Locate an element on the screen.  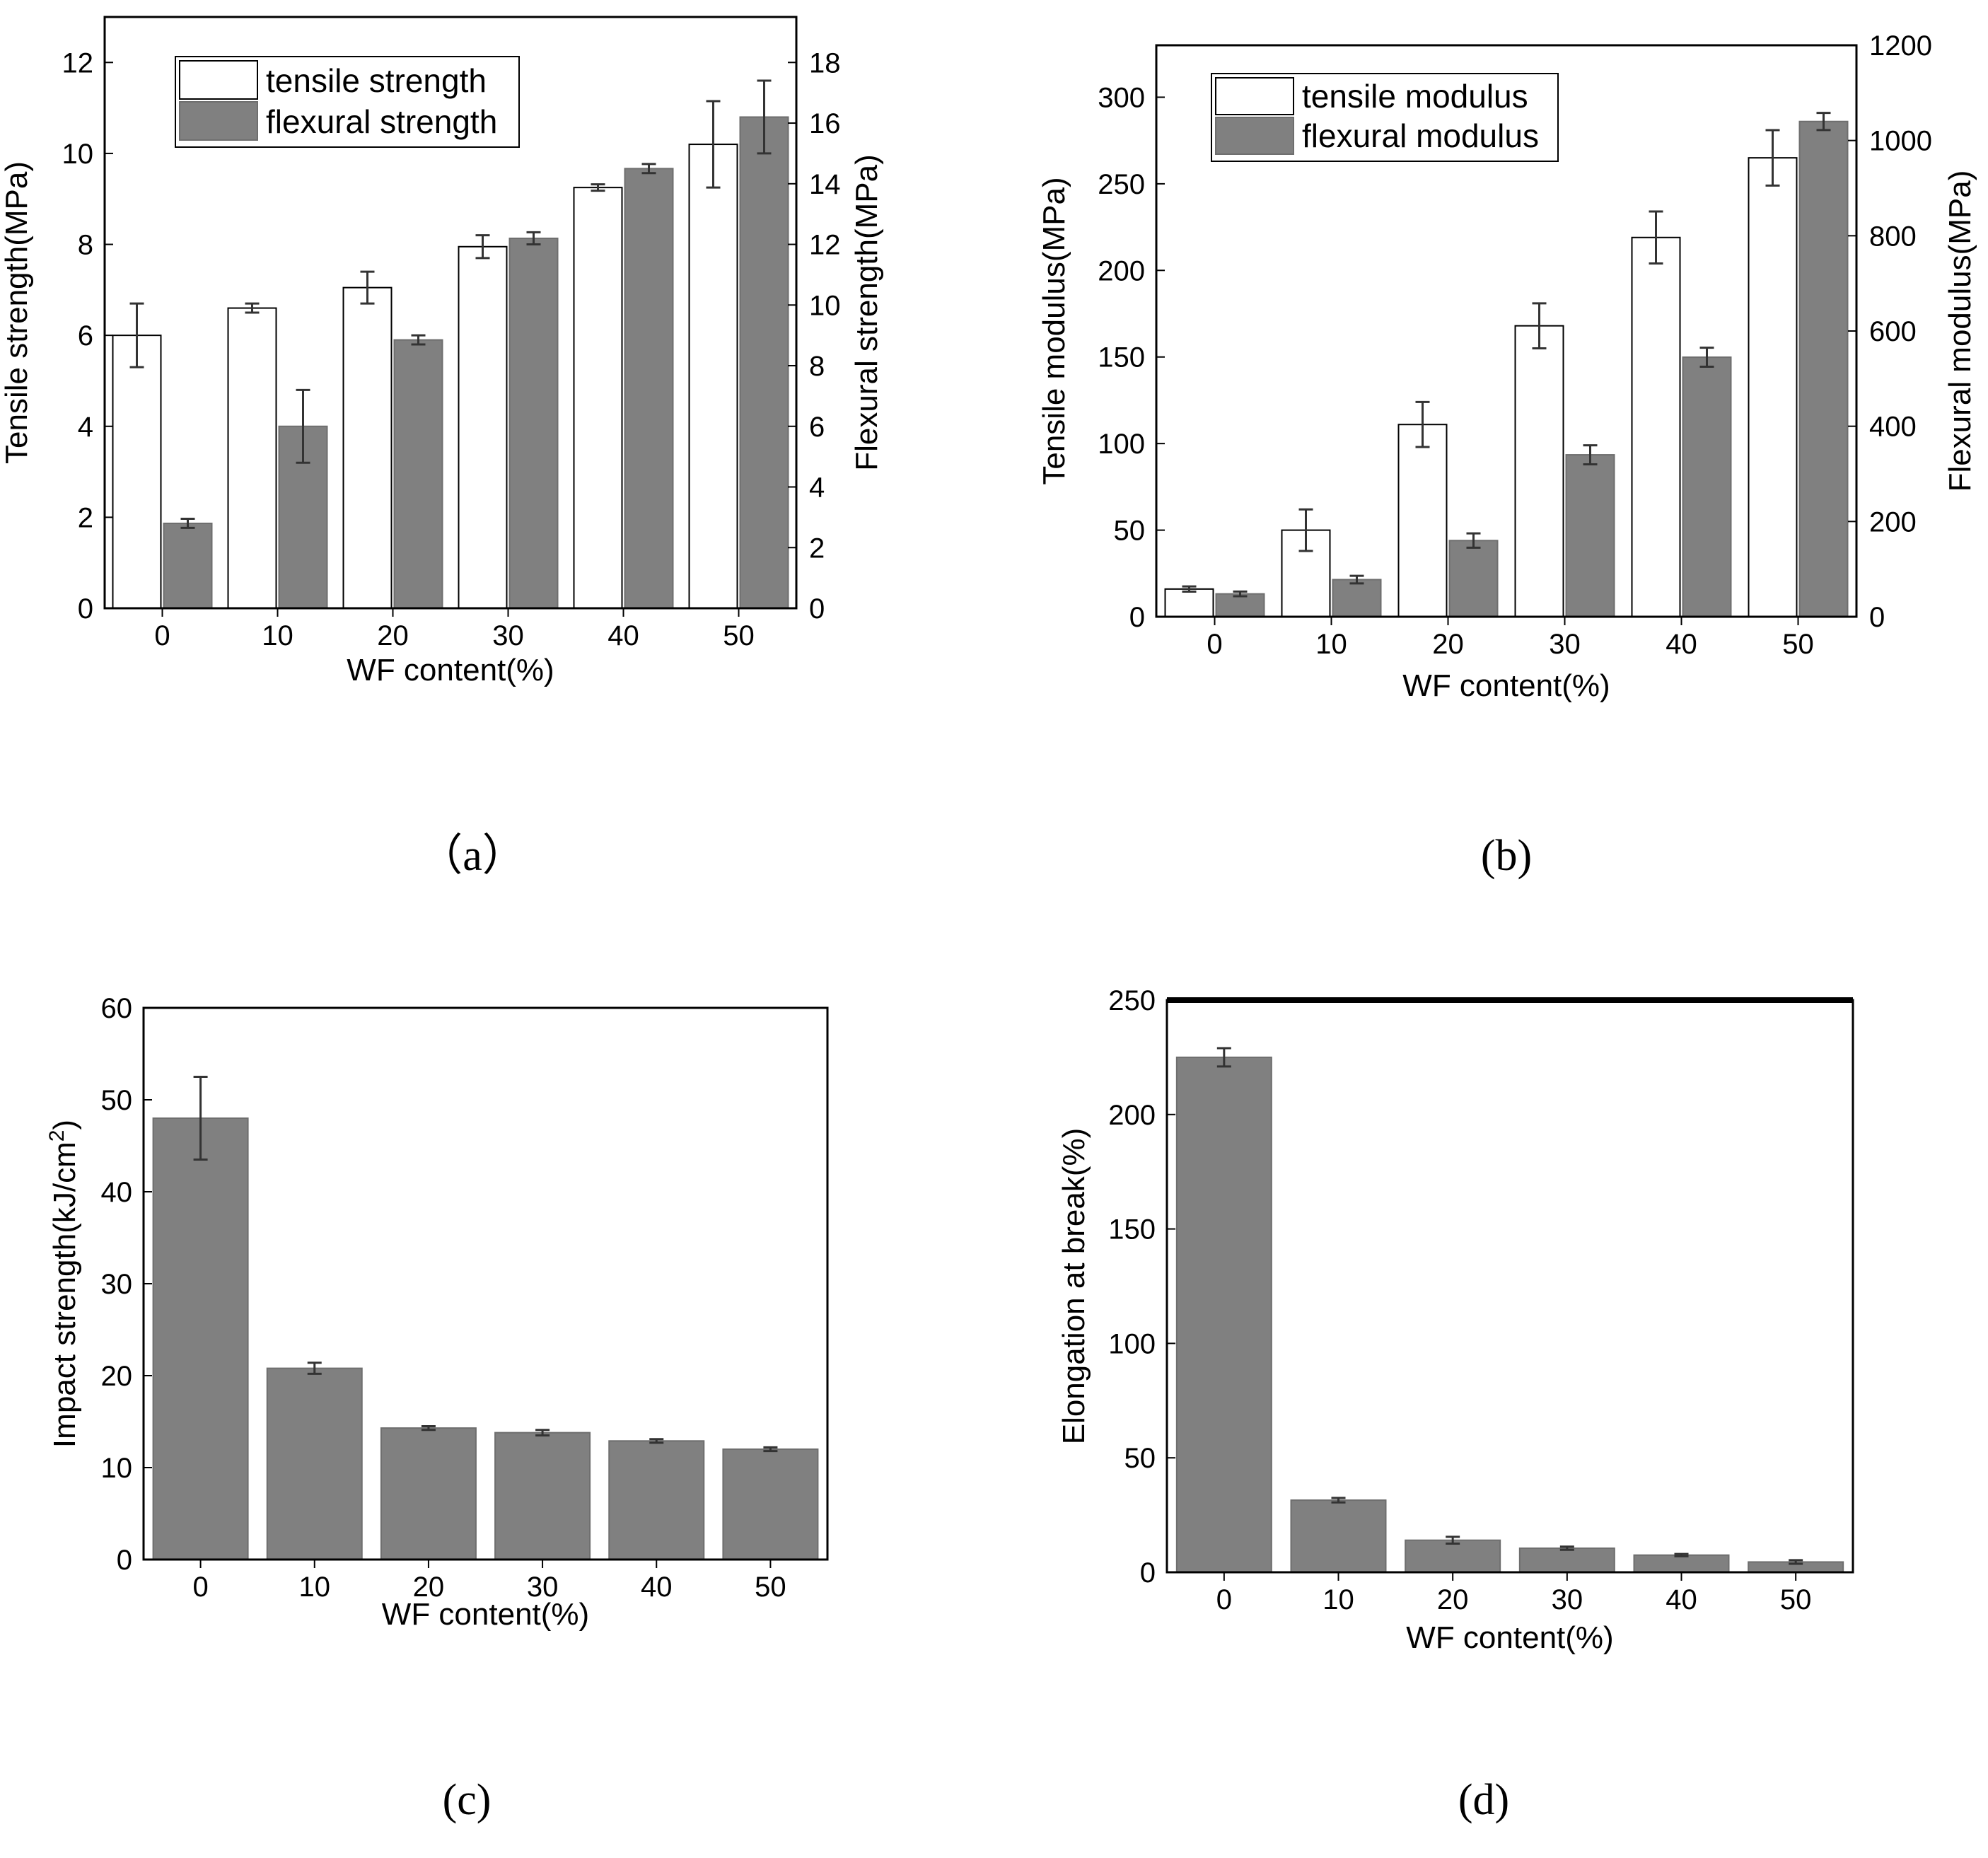
x-axis-label: WF content(%) is located at coordinates (450, 670).